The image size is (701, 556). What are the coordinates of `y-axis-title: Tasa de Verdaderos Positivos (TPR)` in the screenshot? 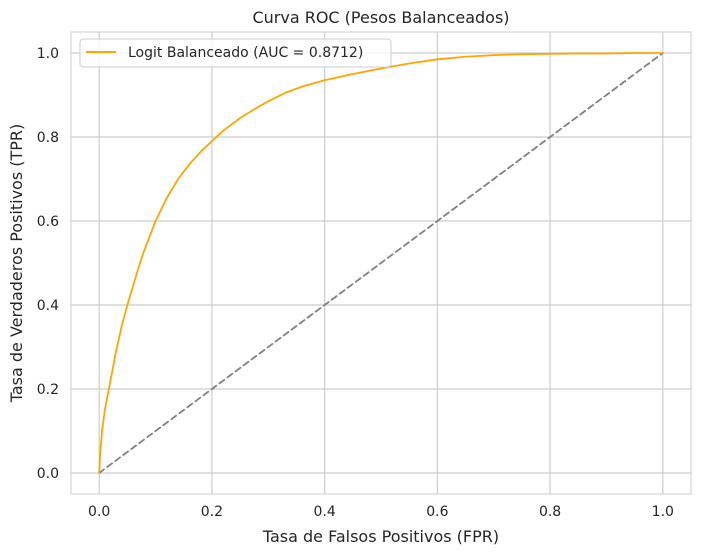 It's located at (16, 264).